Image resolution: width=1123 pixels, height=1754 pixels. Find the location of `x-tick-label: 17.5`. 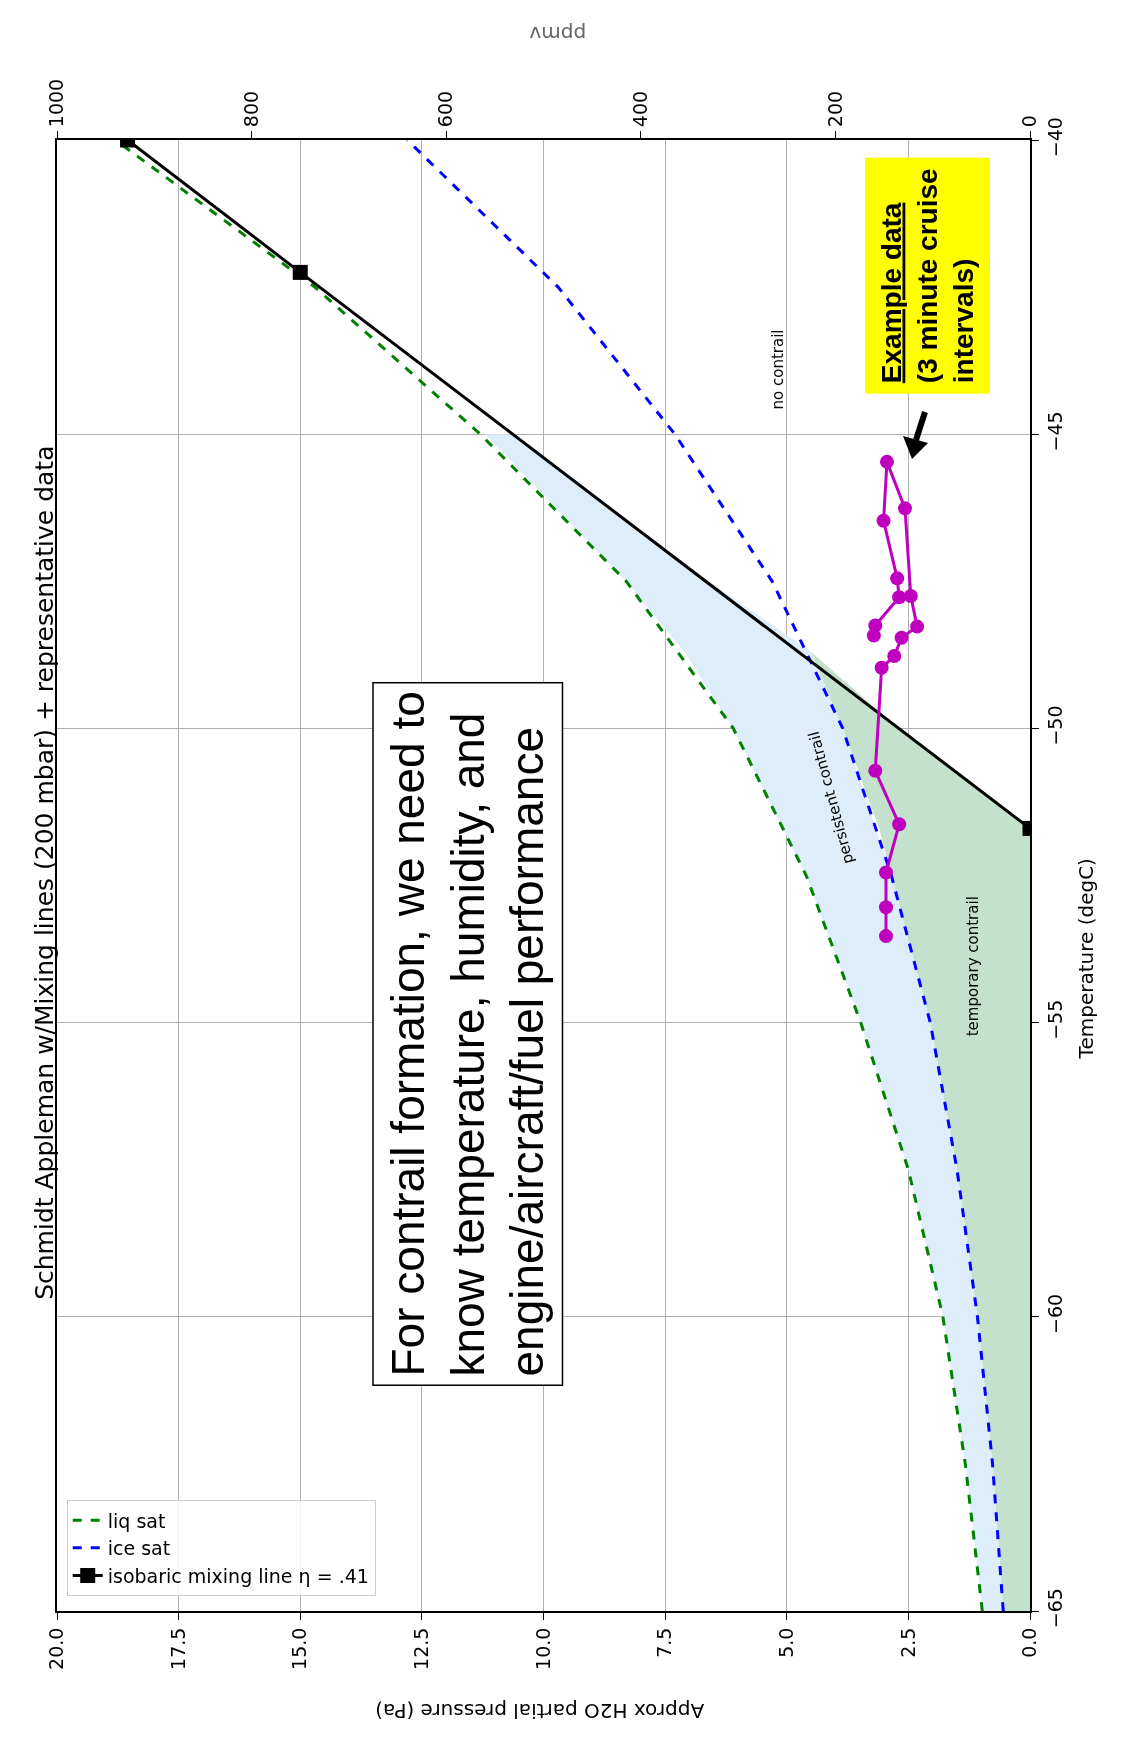

x-tick-label: 17.5 is located at coordinates (177, 1648).